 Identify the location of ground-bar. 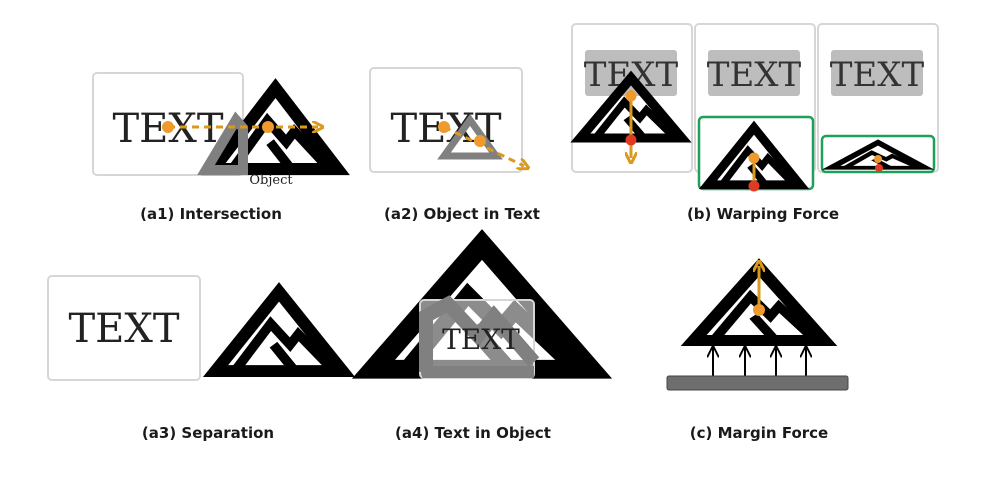
(757, 383).